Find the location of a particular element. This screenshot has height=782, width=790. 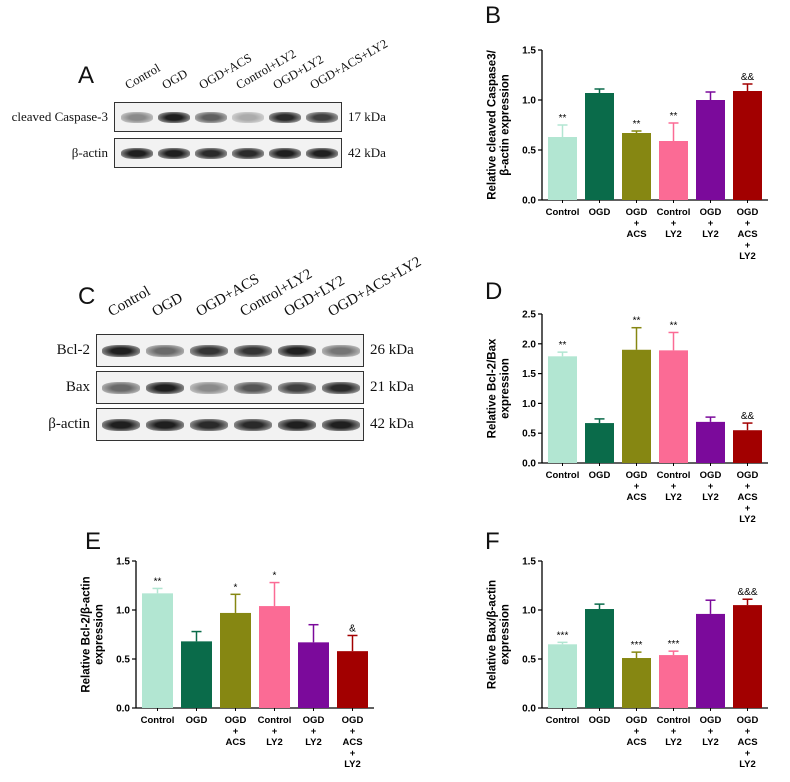

significance-label: &&& is located at coordinates (747, 592).